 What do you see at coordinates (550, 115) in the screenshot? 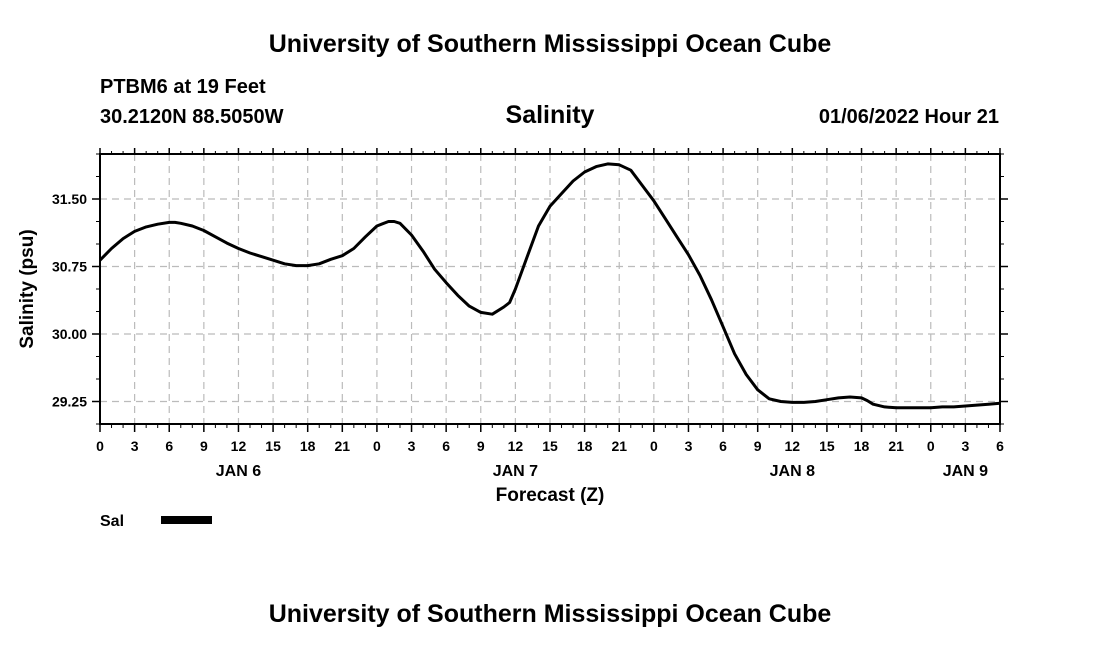
I see `variable-label: Salinity` at bounding box center [550, 115].